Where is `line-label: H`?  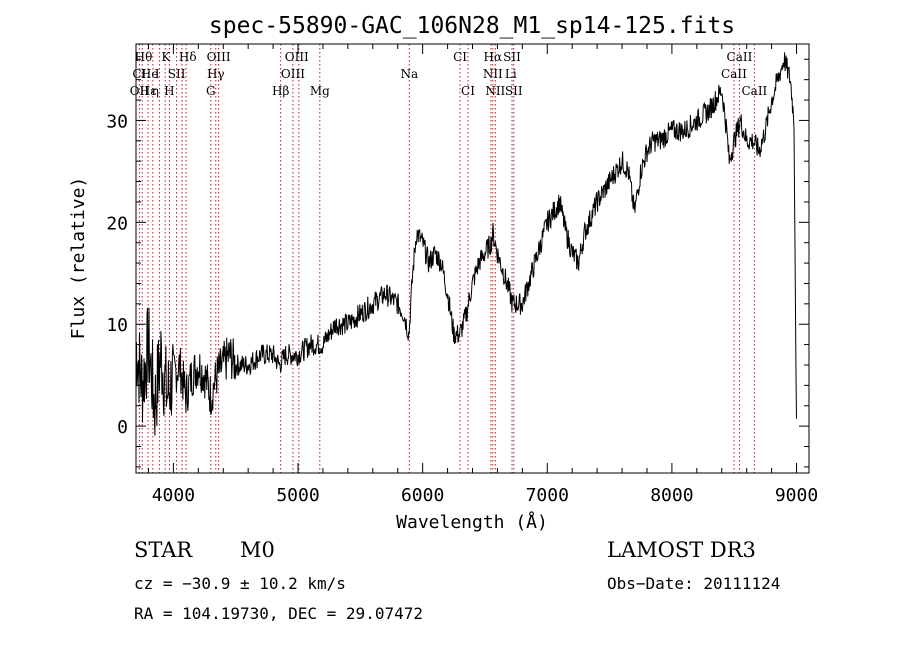
line-label: H is located at coordinates (169, 91).